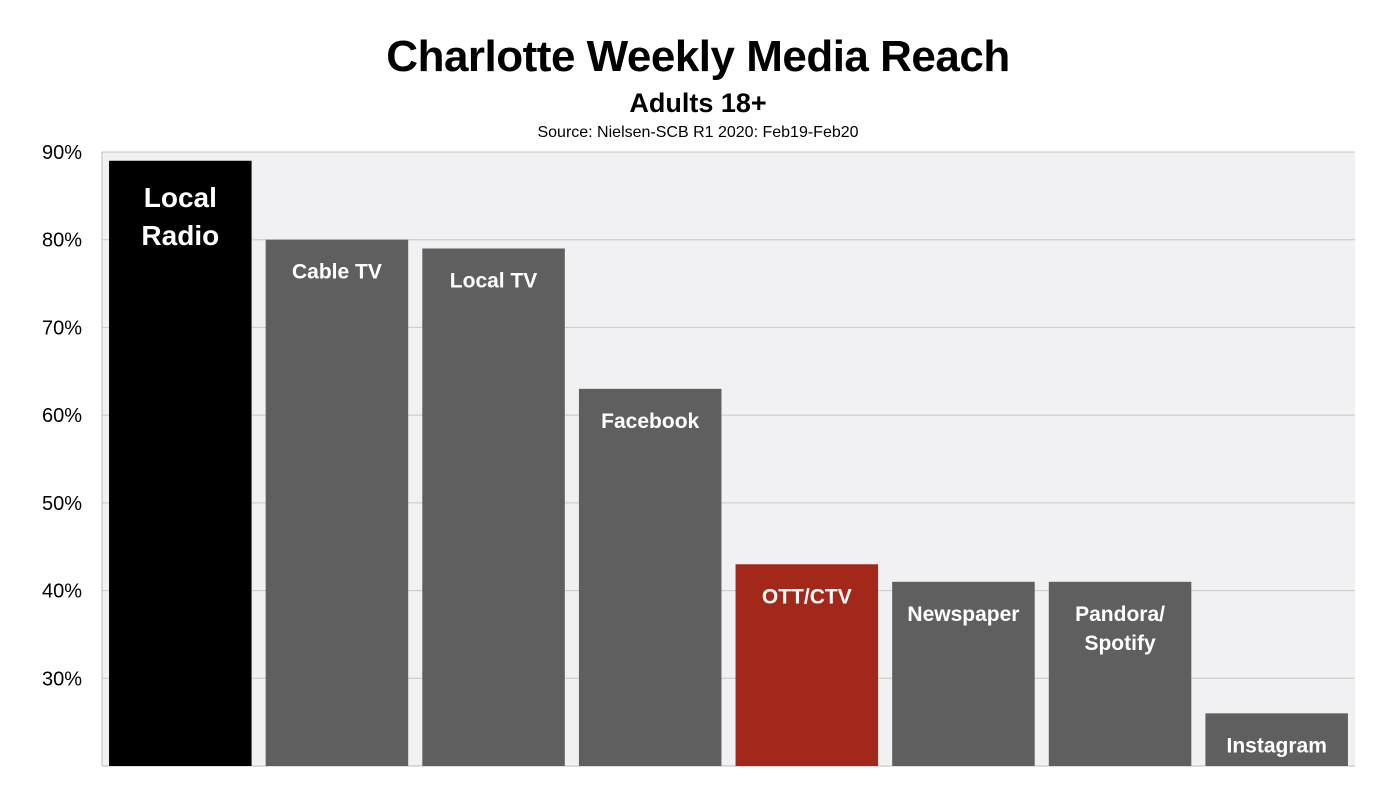 The height and width of the screenshot is (810, 1396). What do you see at coordinates (1277, 745) in the screenshot?
I see `bar-label: Instagram` at bounding box center [1277, 745].